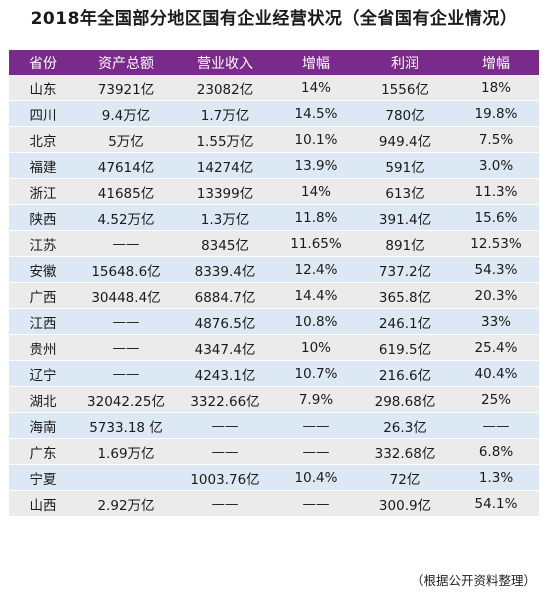  I want to click on profit-cell: 298.68亿, so click(405, 399).